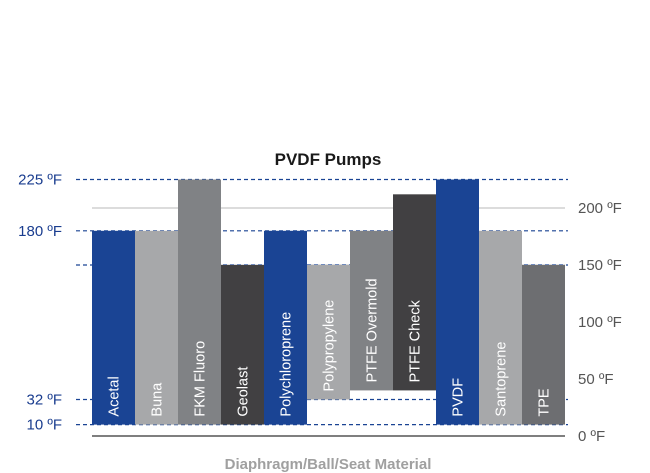 This screenshot has width=650, height=473. What do you see at coordinates (45, 425) in the screenshot?
I see `left-tick-10: 10 ºF` at bounding box center [45, 425].